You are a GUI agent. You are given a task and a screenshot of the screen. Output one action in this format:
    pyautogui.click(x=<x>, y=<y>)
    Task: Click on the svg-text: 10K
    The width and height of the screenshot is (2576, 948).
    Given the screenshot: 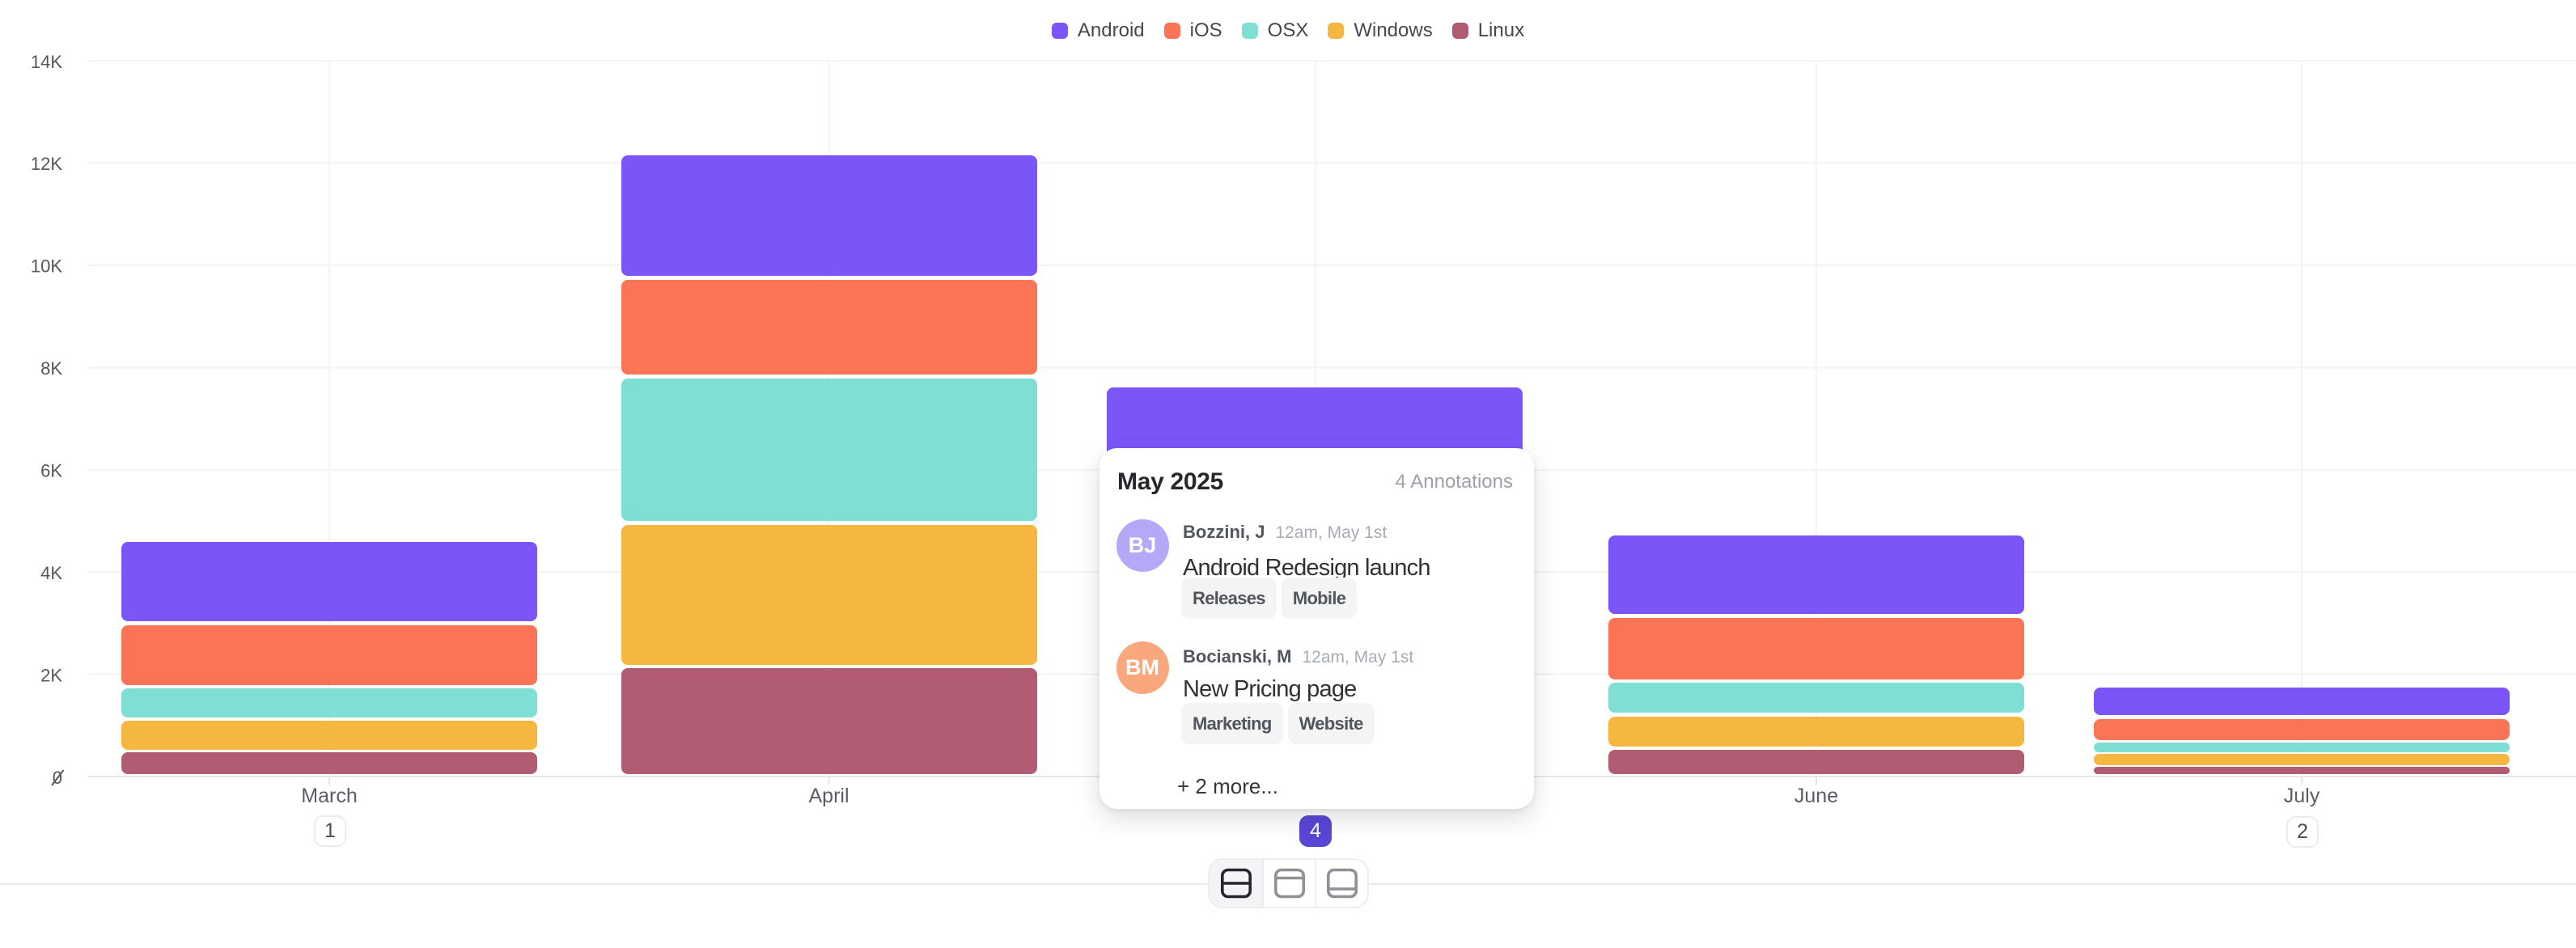 What is the action you would take?
    pyautogui.click(x=46, y=266)
    